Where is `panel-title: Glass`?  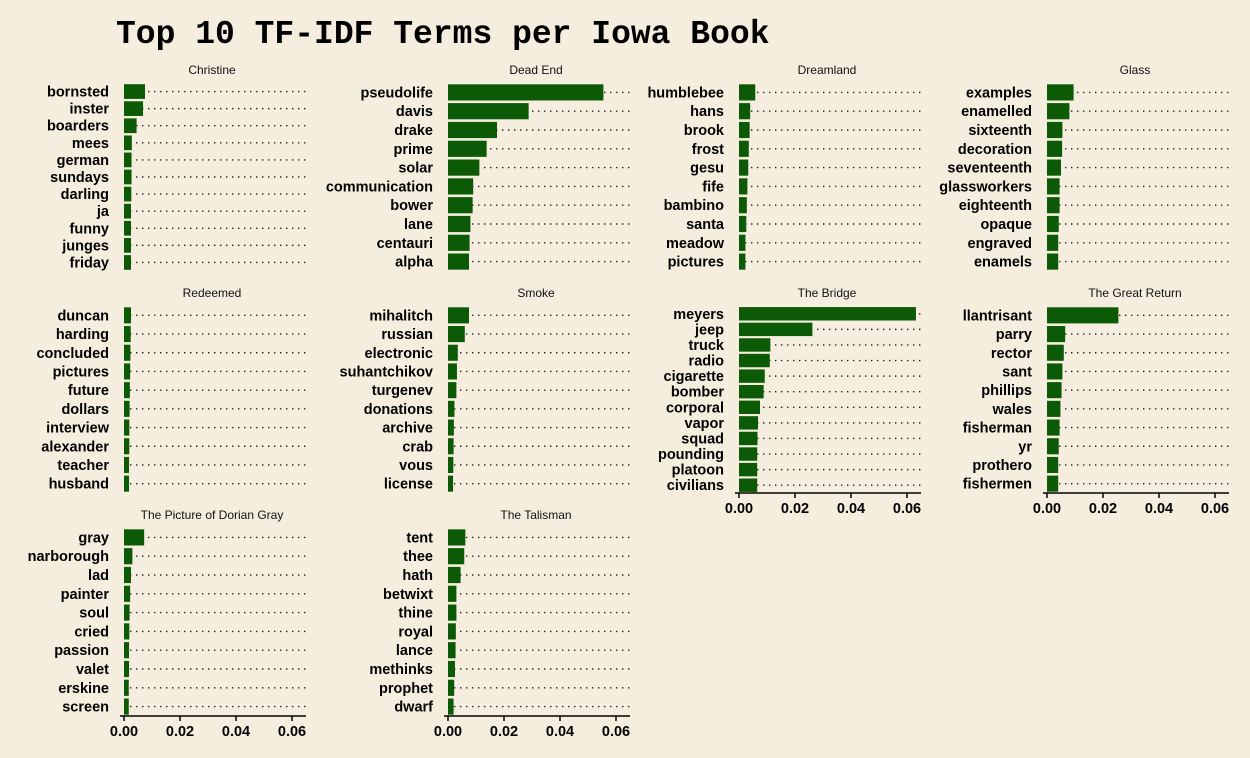
panel-title: Glass is located at coordinates (1135, 70).